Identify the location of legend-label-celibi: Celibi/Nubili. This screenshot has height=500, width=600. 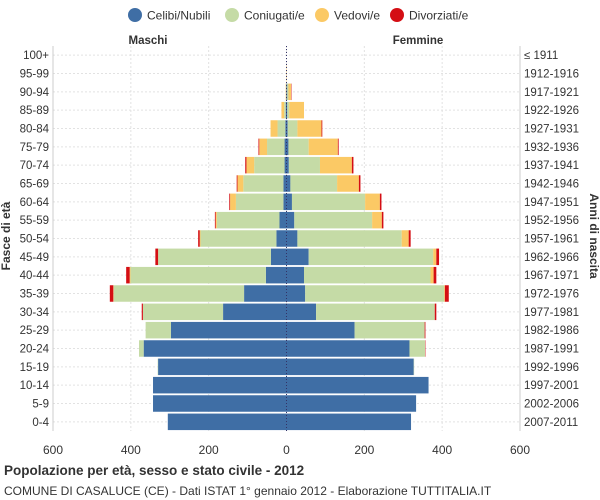
(178, 16).